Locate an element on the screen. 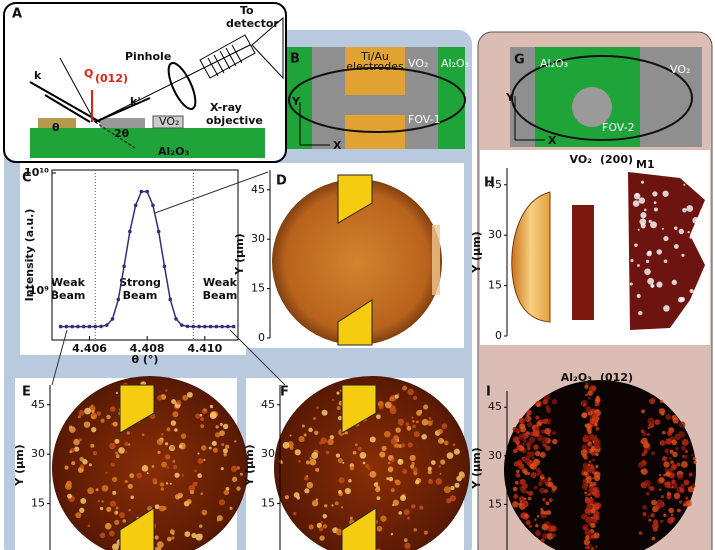  beam-block is located at coordinates (355, 322).